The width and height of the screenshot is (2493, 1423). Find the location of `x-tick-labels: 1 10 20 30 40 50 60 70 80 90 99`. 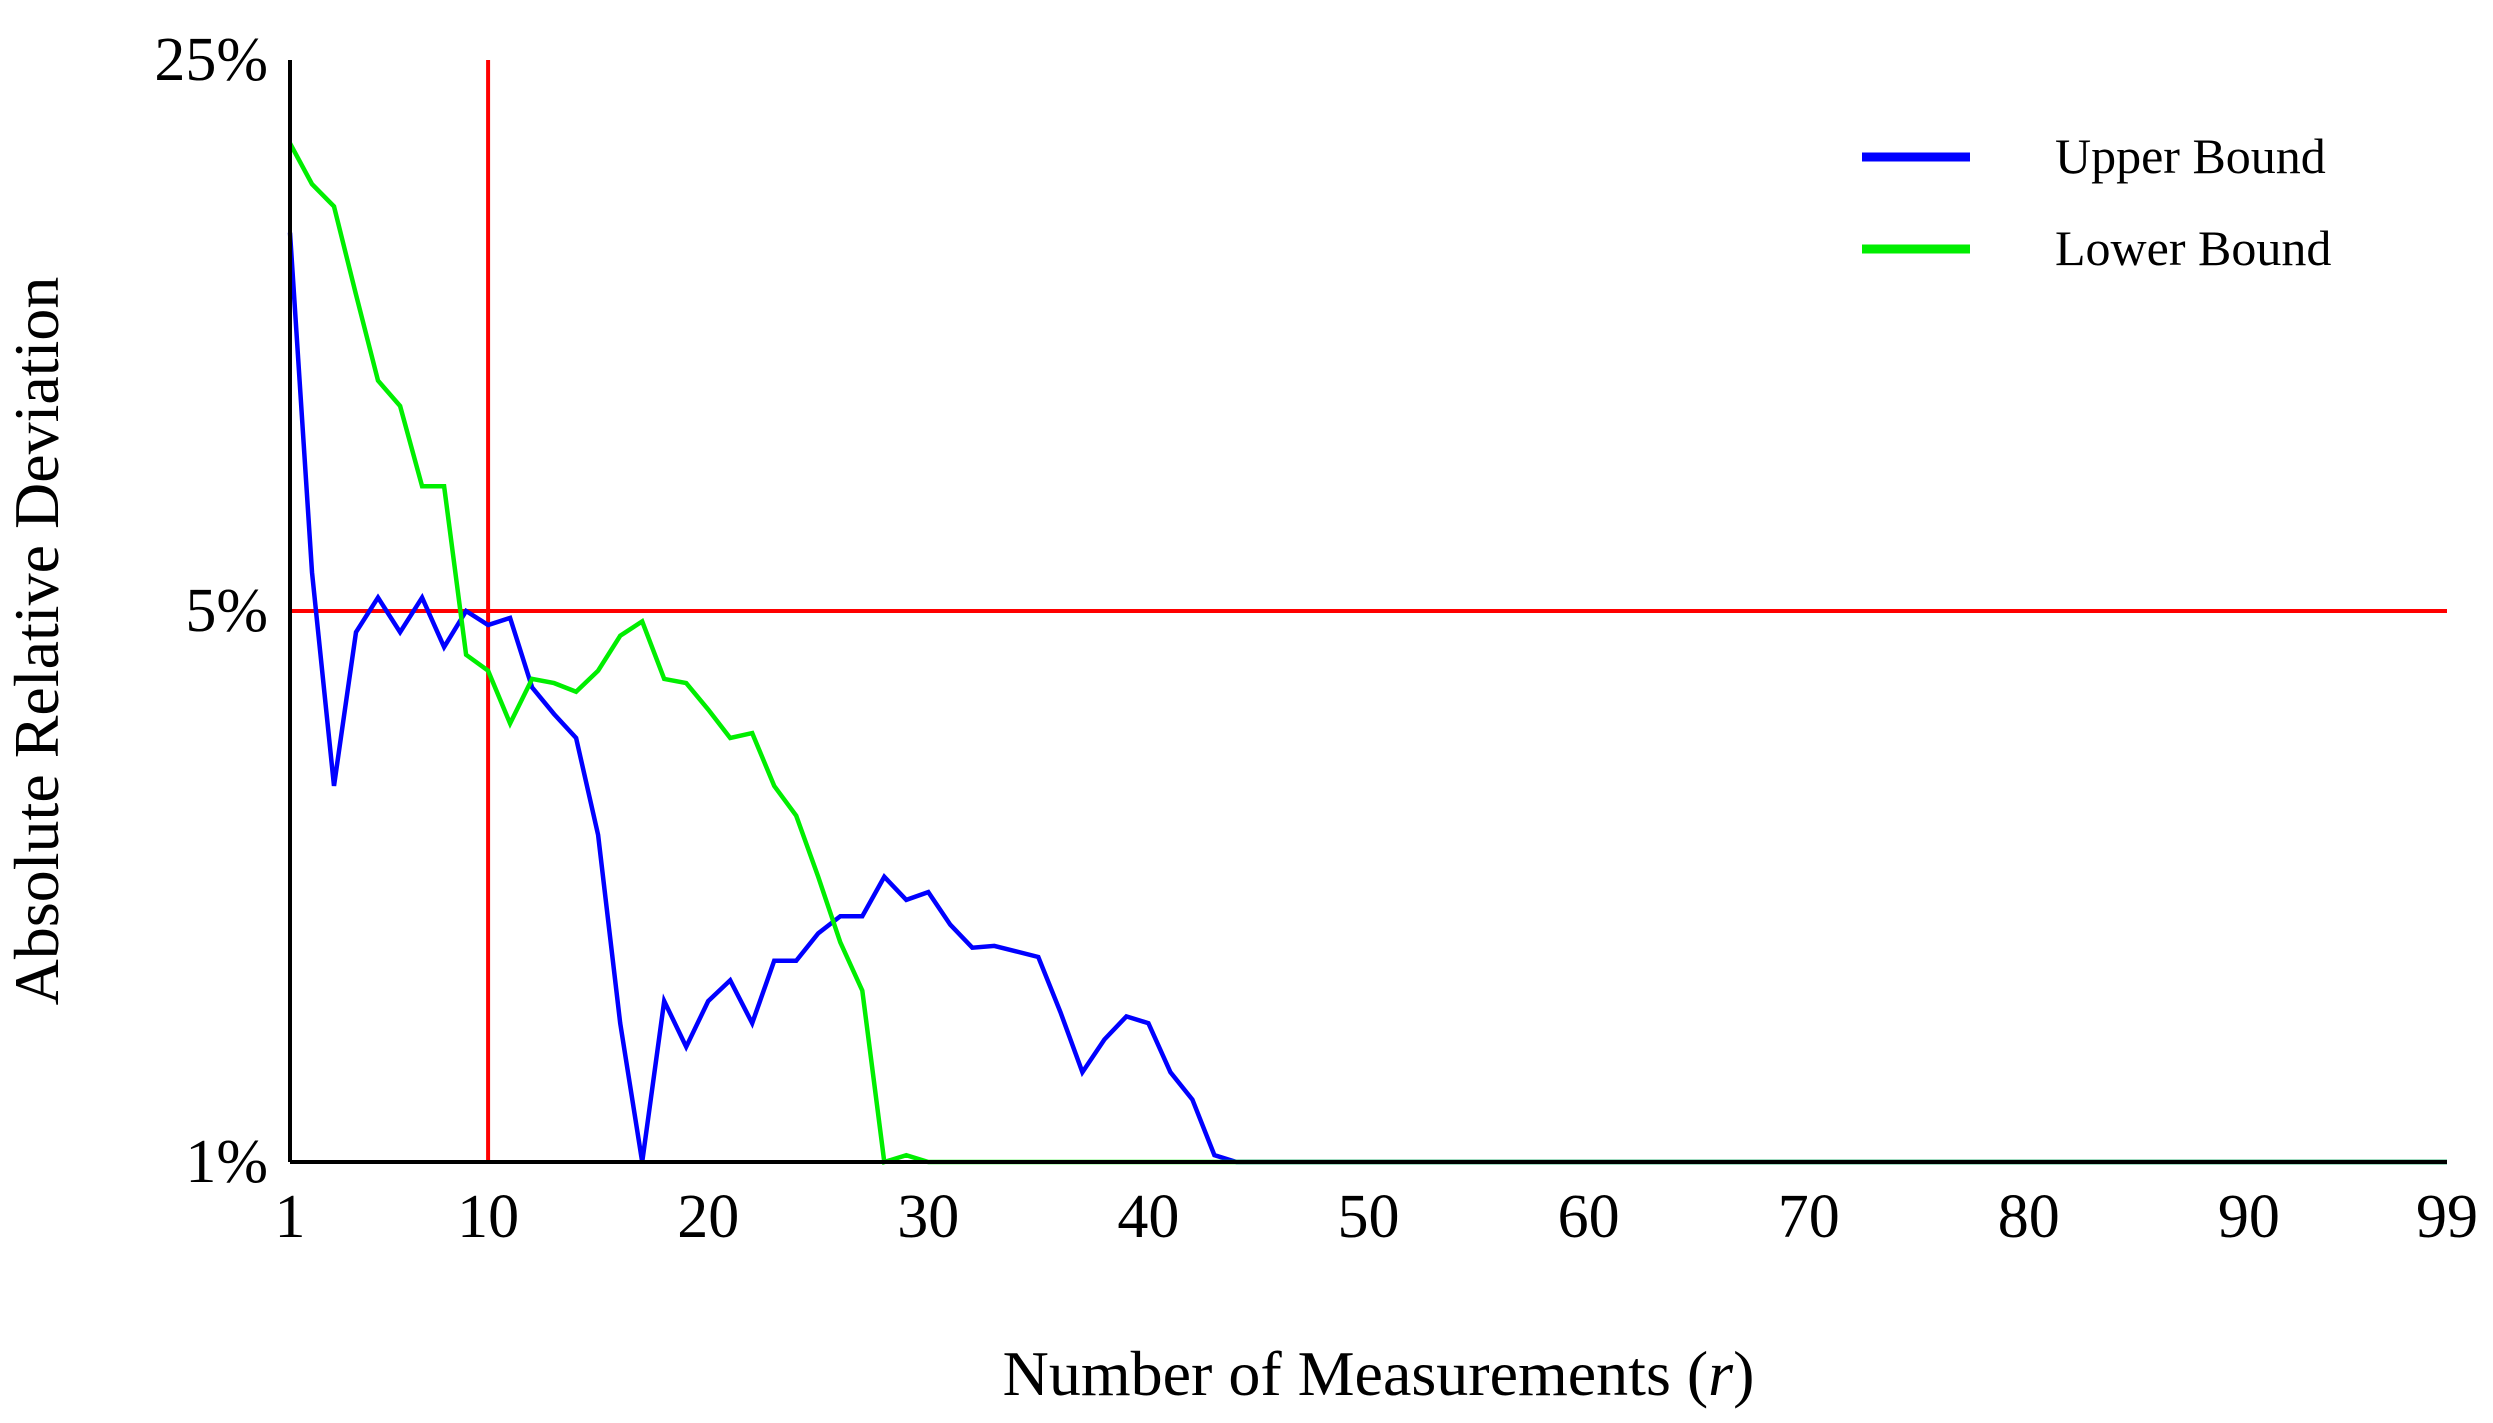

x-tick-labels: 1 10 20 30 40 50 60 70 80 90 99 is located at coordinates (1377, 1217).